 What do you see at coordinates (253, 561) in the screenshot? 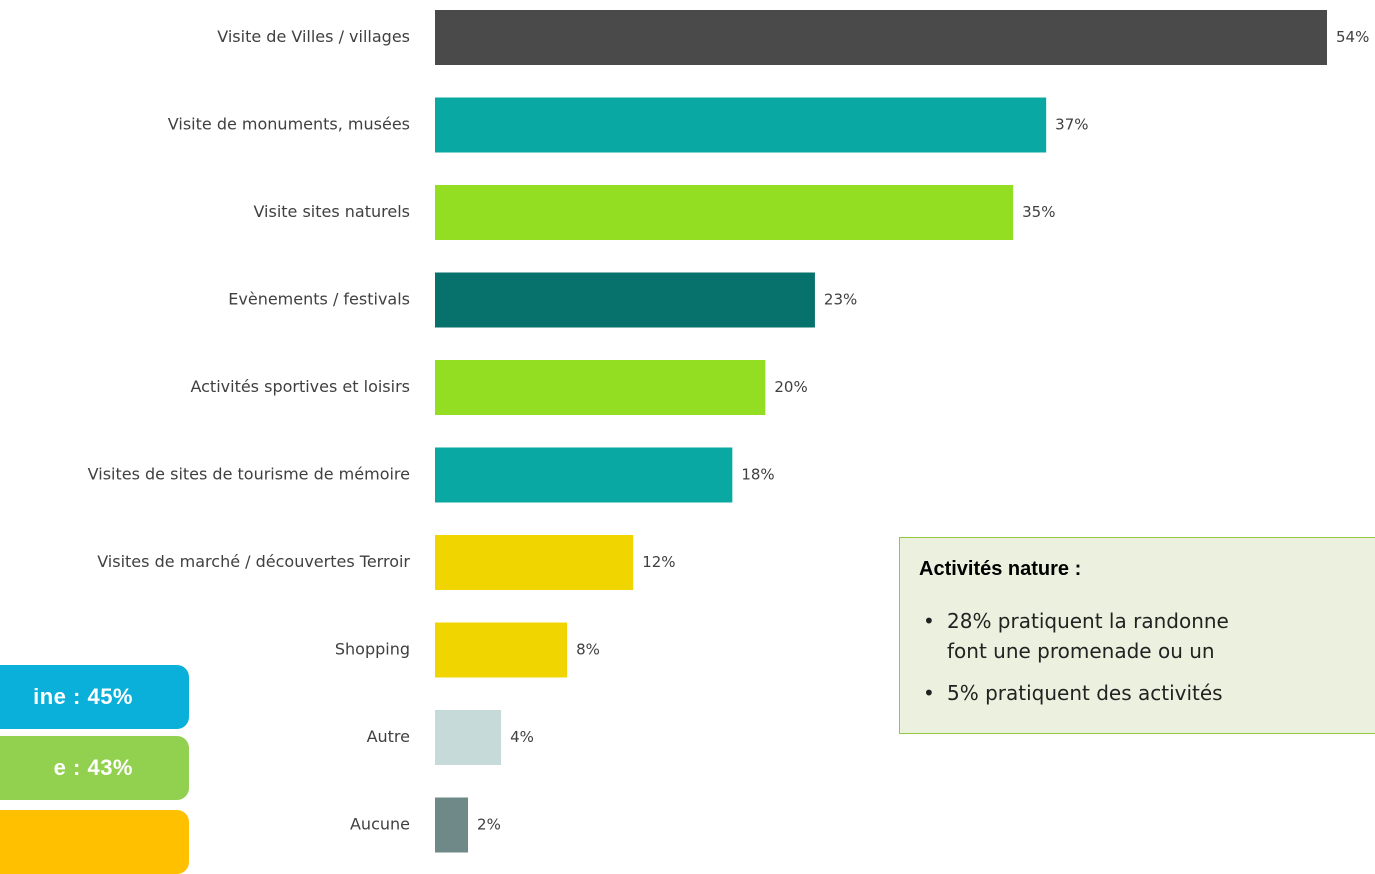
I see `category-label-6: Visites de marché / découvertes Terroir` at bounding box center [253, 561].